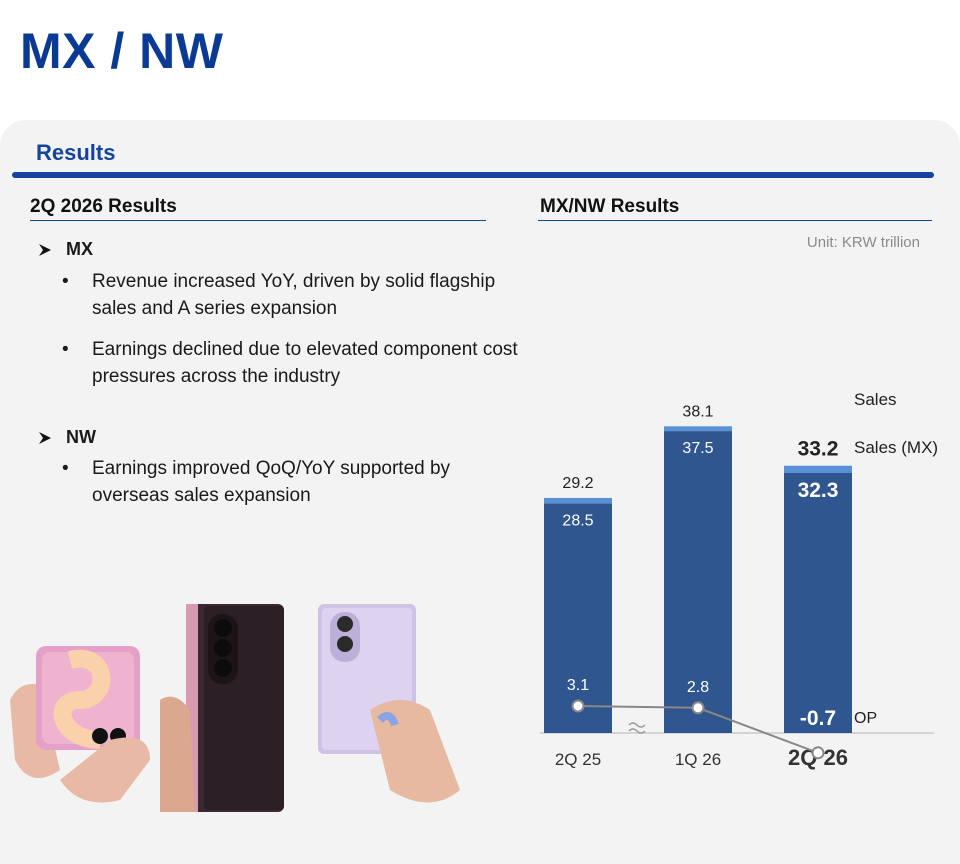 This screenshot has width=960, height=864. Describe the element at coordinates (122, 51) in the screenshot. I see `page-title: MX / NW` at that location.